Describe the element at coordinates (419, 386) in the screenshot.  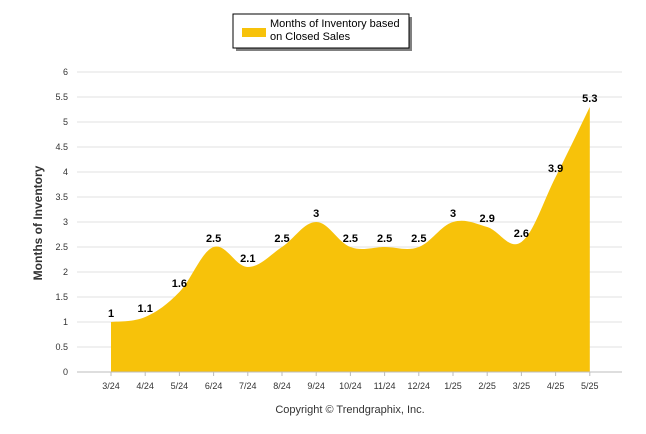
I see `x-tick-label: 12/24` at that location.